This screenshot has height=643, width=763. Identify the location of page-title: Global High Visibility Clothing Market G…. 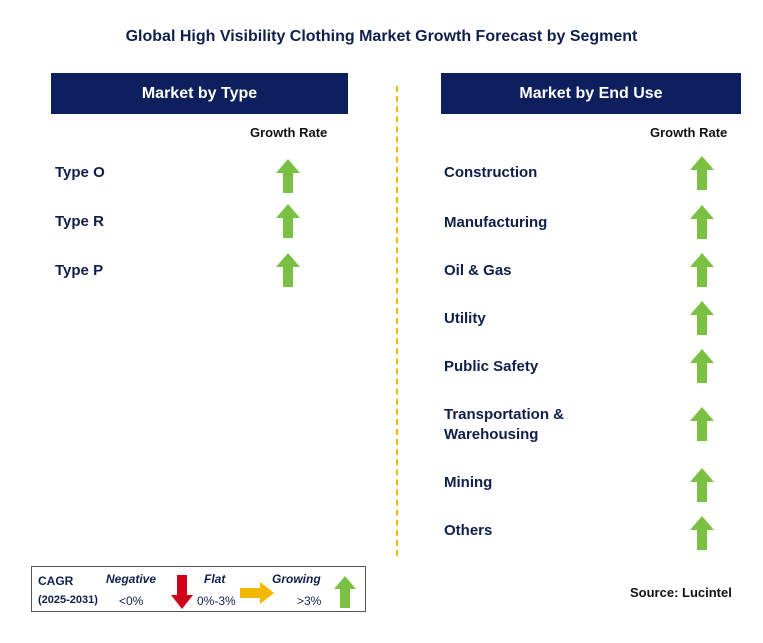
(381, 36).